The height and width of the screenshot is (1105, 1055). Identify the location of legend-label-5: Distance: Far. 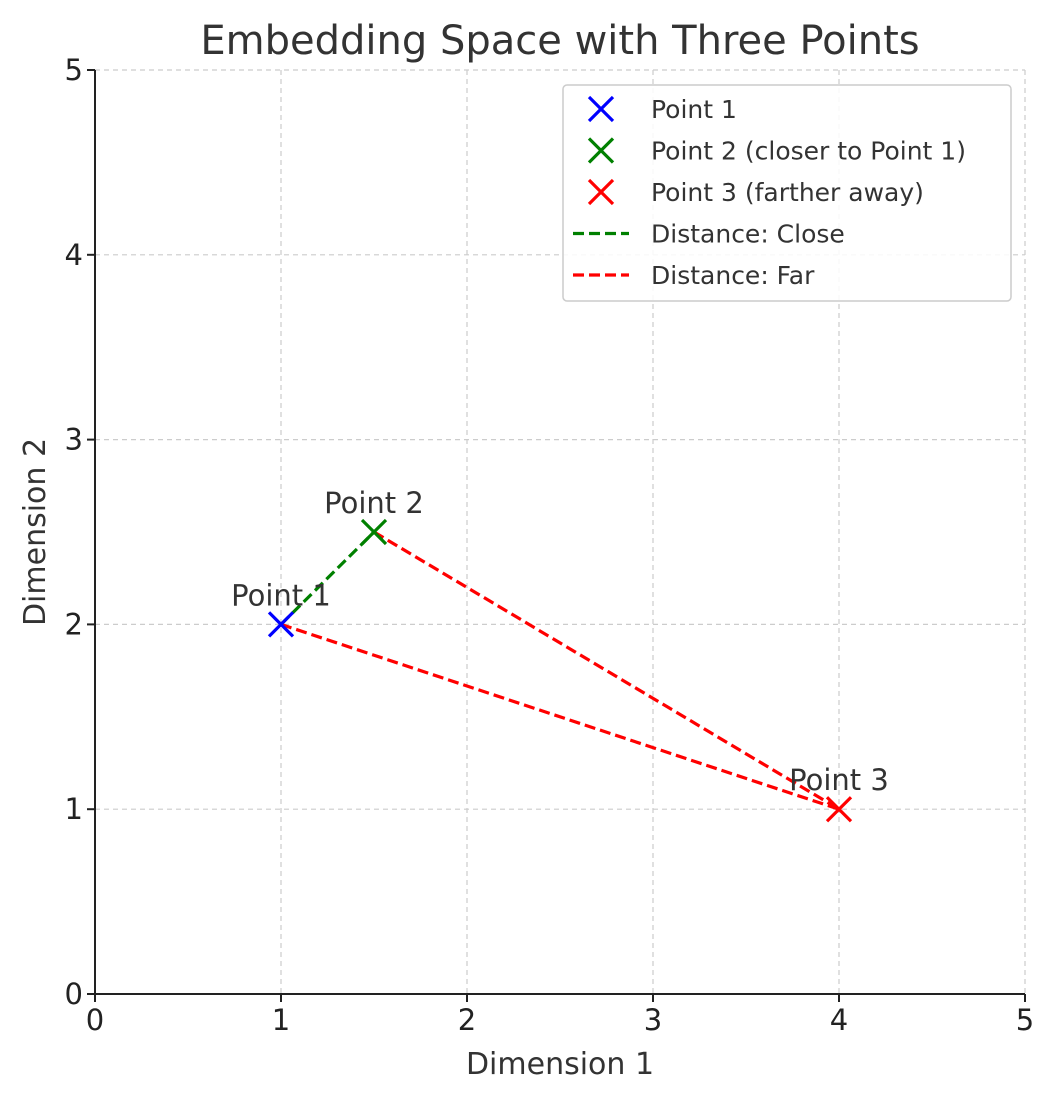
(733, 275).